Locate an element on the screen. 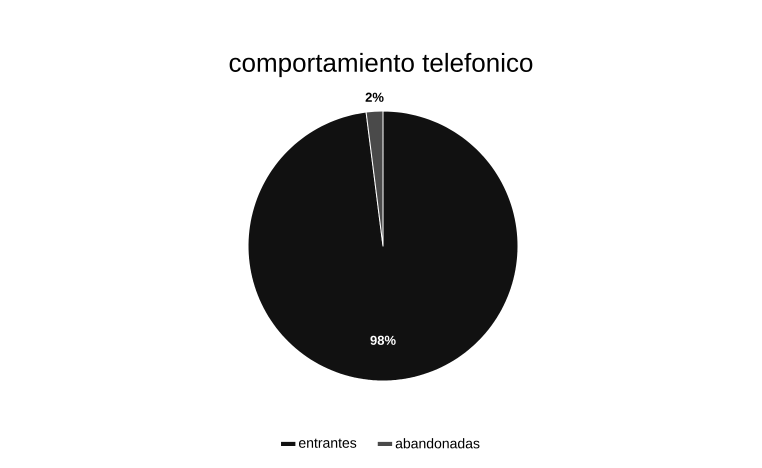 The width and height of the screenshot is (762, 468). chart-title: comportamiento telefonico is located at coordinates (381, 65).